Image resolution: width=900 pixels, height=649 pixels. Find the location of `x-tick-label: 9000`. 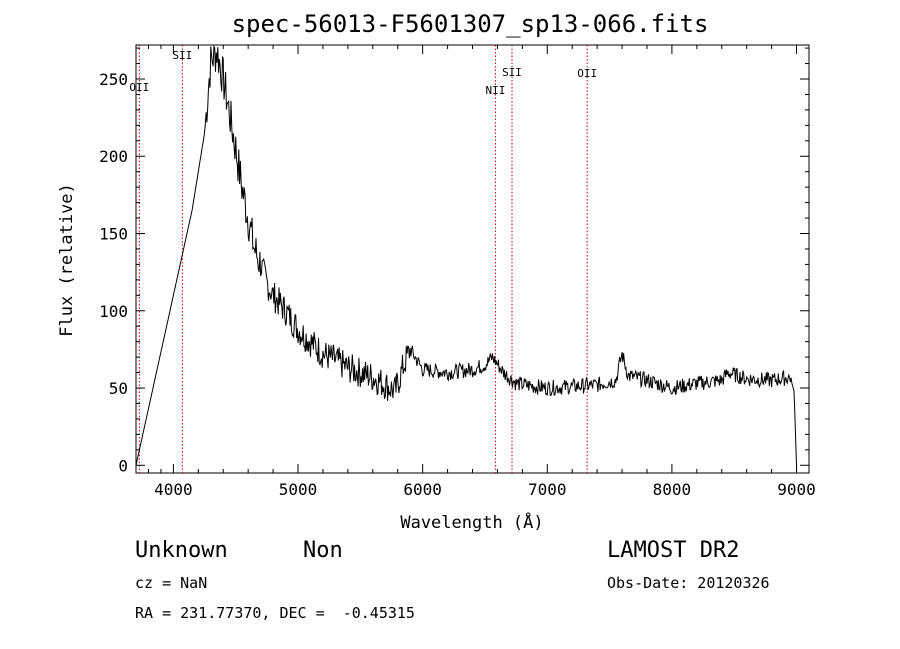

x-tick-label: 9000 is located at coordinates (796, 489).